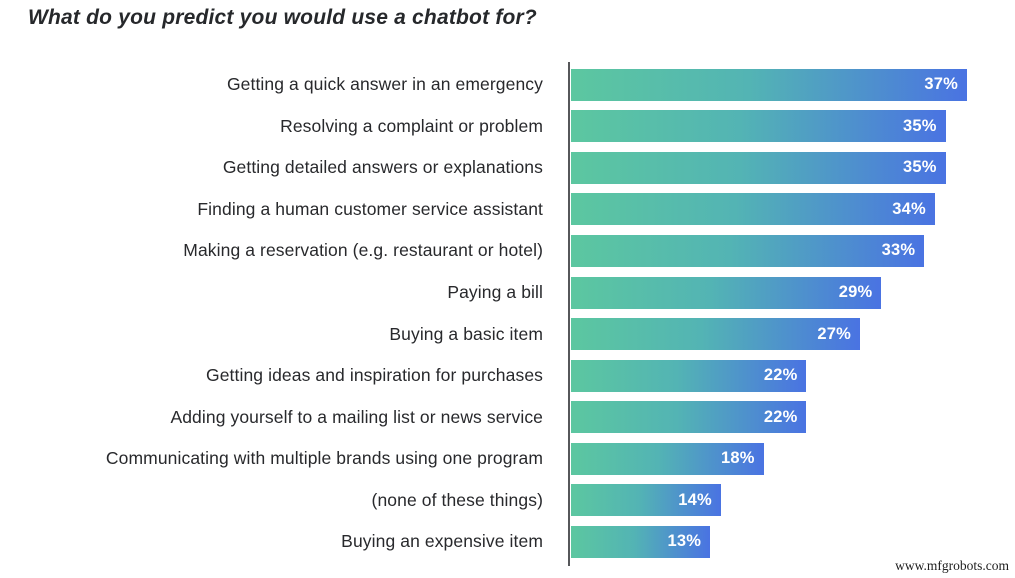 This screenshot has width=1015, height=578. I want to click on bar: 18%, so click(667, 458).